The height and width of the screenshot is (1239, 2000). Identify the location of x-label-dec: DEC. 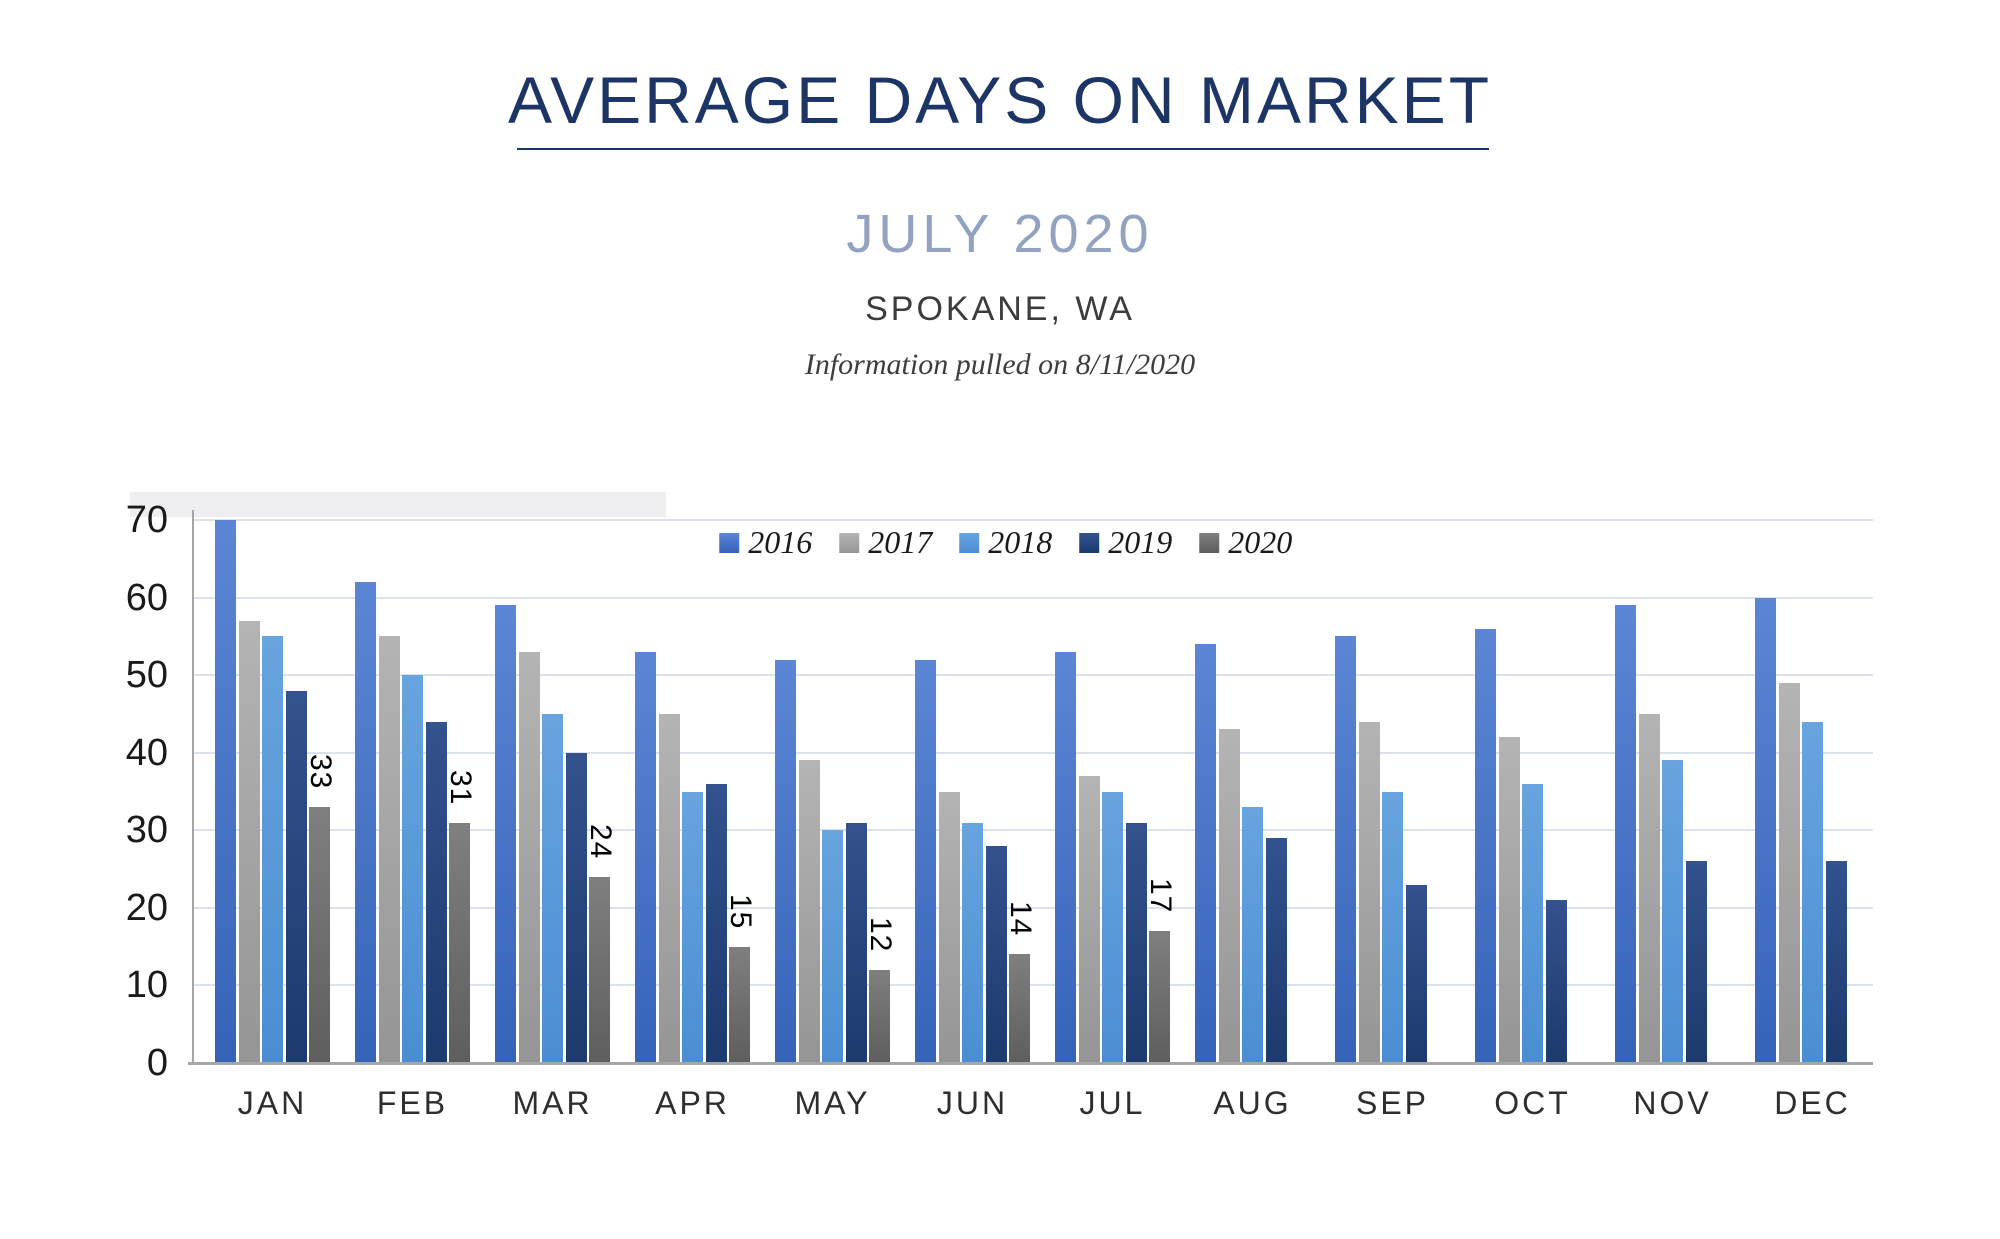
(1812, 1103).